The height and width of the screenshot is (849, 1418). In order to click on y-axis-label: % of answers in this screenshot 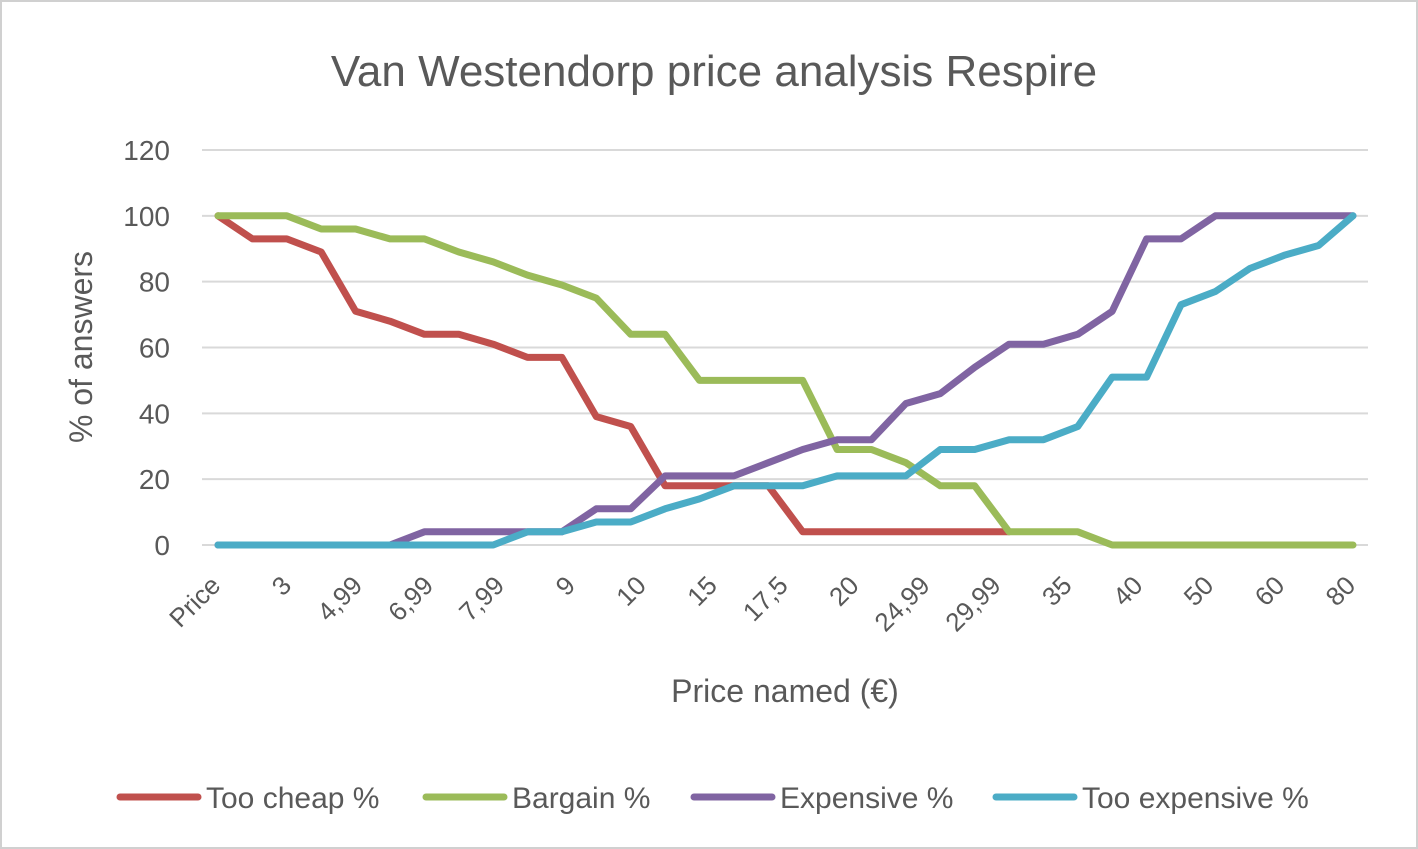, I will do `click(81, 347)`.